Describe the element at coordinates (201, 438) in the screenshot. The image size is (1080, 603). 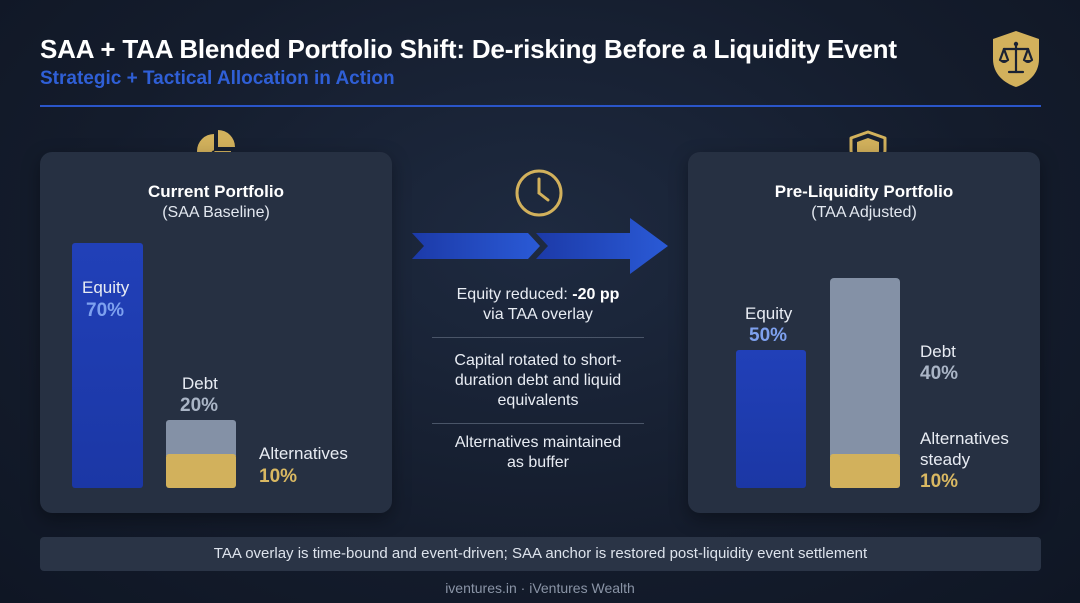
I see `current-debt-bar` at that location.